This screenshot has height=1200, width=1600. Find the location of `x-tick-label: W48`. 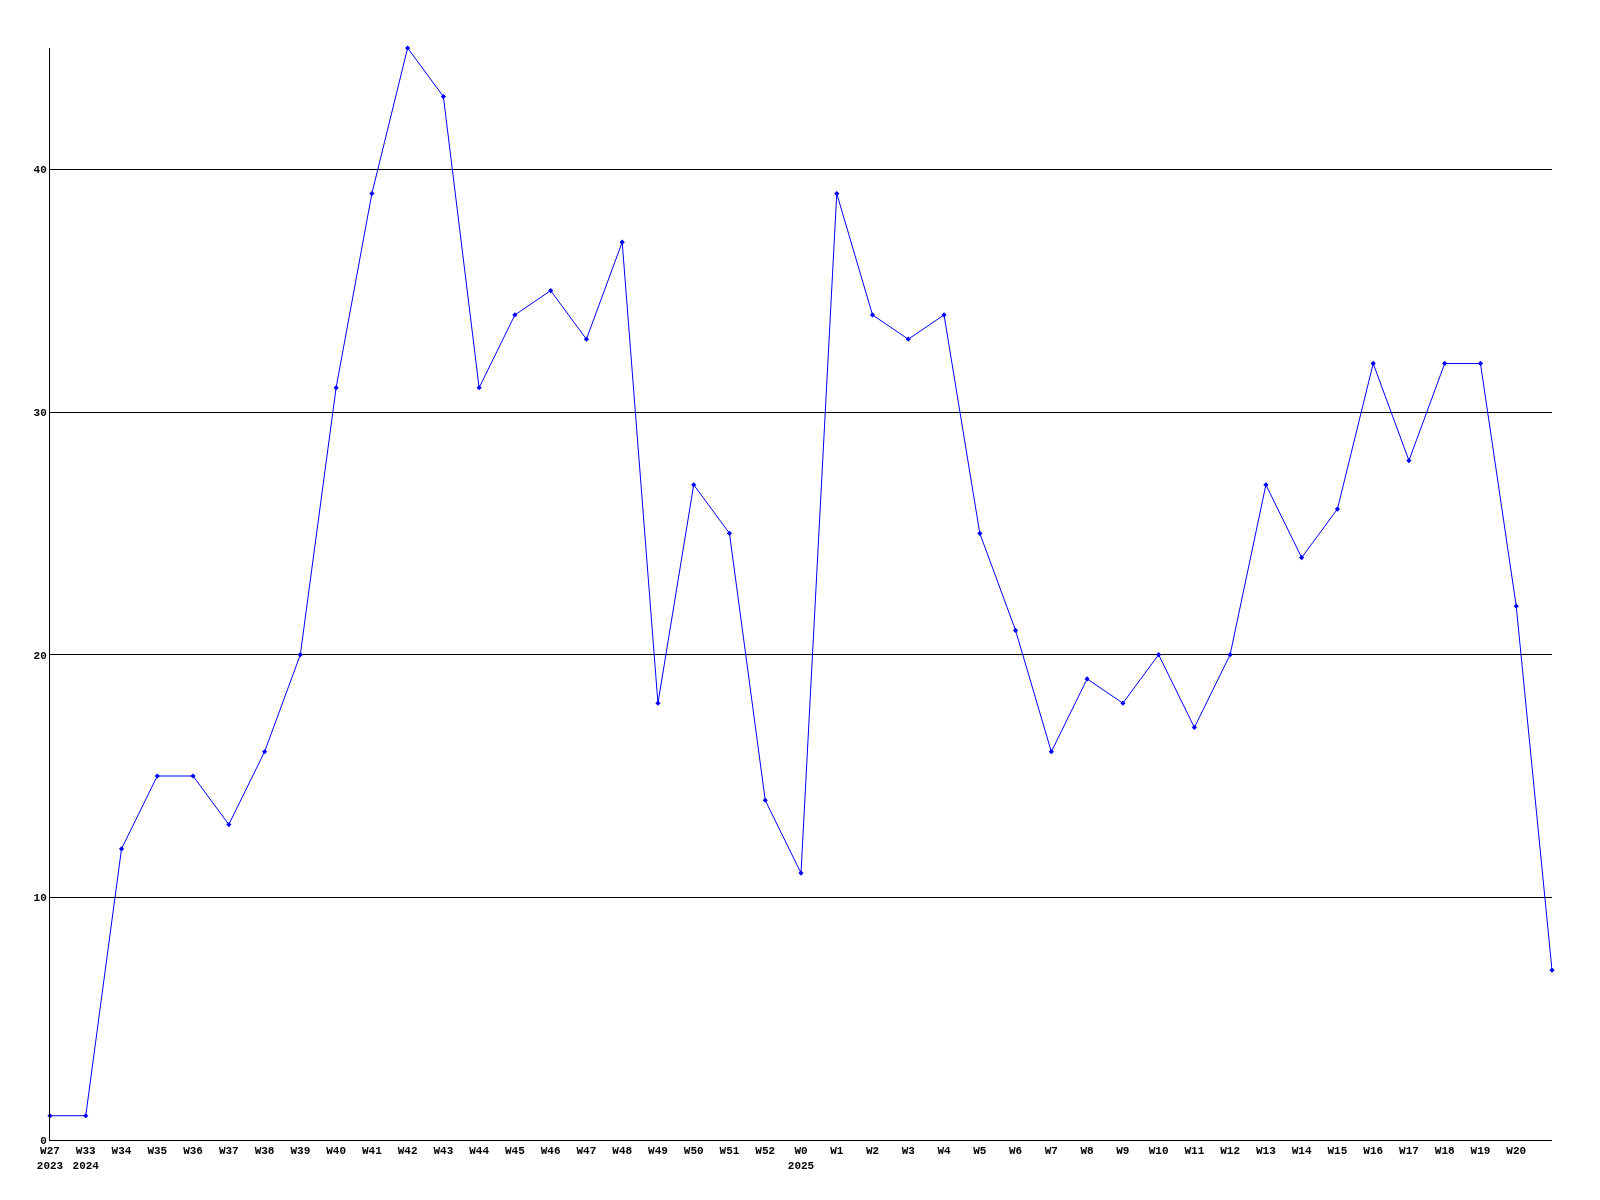

x-tick-label: W48 is located at coordinates (622, 1151).